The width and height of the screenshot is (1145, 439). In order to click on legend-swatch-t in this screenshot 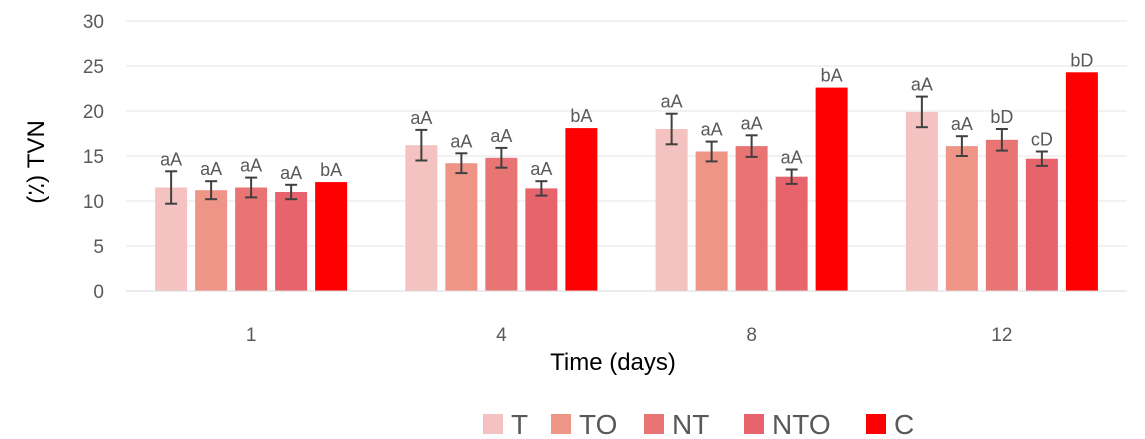, I will do `click(493, 424)`.